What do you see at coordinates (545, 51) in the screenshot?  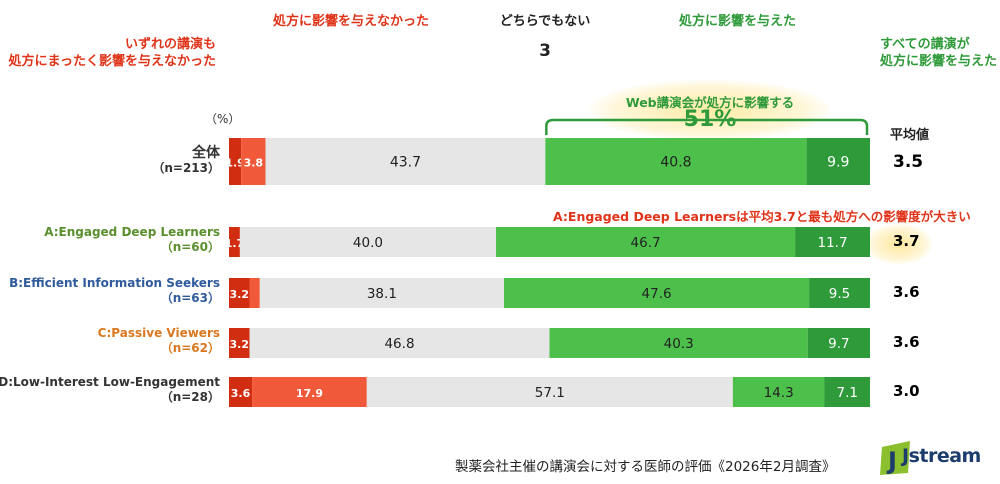 I see `scale-box-3: 3` at bounding box center [545, 51].